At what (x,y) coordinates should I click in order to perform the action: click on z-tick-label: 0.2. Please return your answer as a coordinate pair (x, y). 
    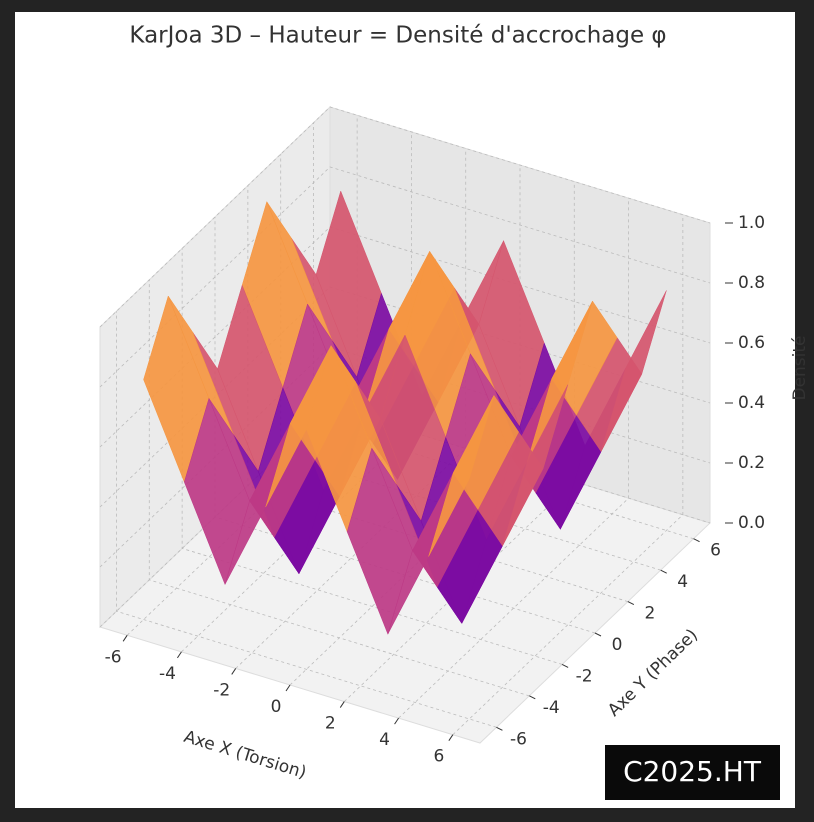
    Looking at the image, I should click on (751, 463).